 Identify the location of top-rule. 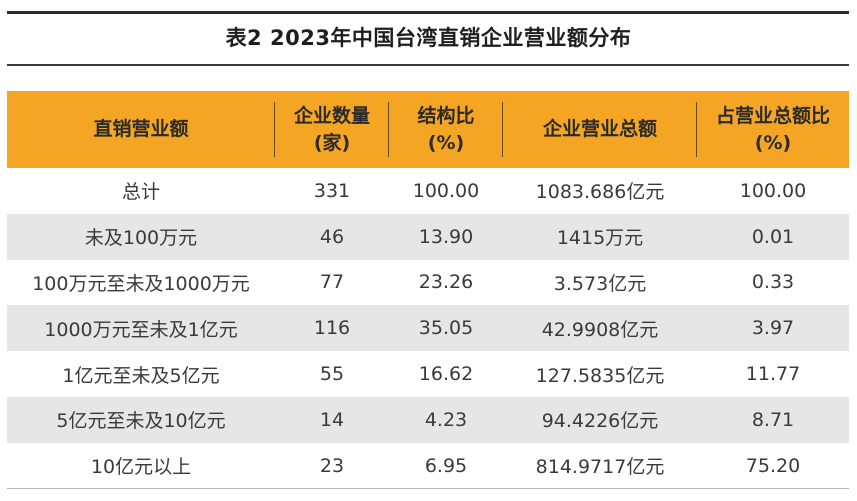
(428, 12).